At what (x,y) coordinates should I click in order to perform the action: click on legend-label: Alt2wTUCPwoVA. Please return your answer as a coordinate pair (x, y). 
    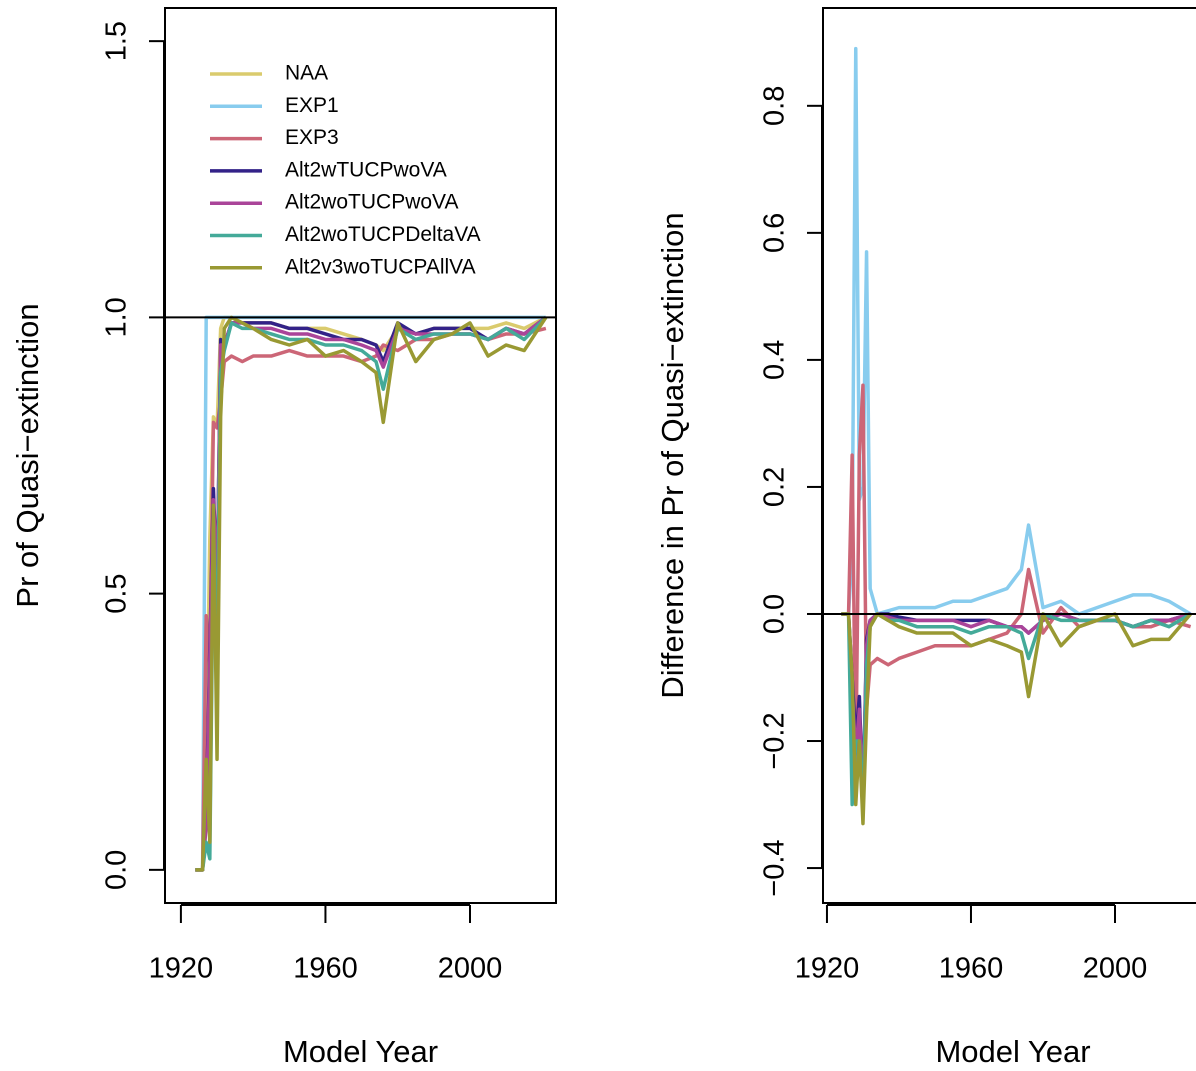
    Looking at the image, I should click on (366, 169).